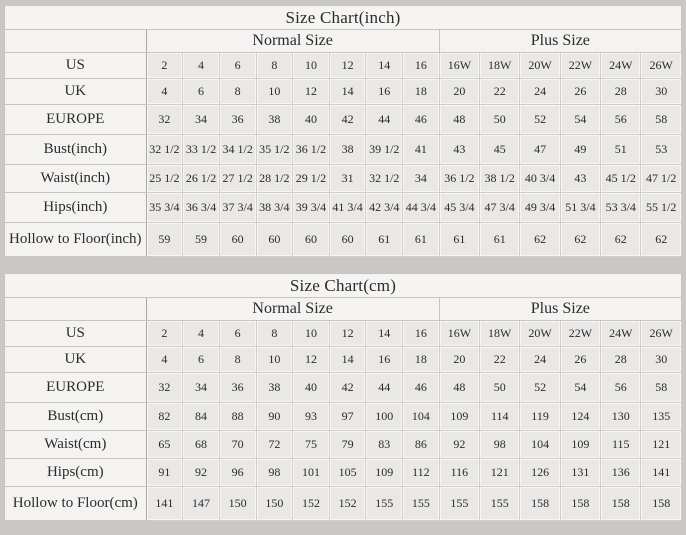 The image size is (686, 535). What do you see at coordinates (75, 91) in the screenshot?
I see `row-label: UK` at bounding box center [75, 91].